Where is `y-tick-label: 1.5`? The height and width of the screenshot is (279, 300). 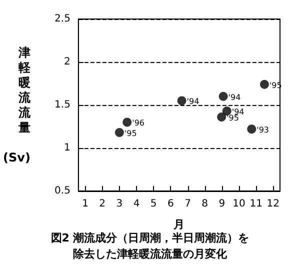
y-tick-label: 1.5 is located at coordinates (62, 105).